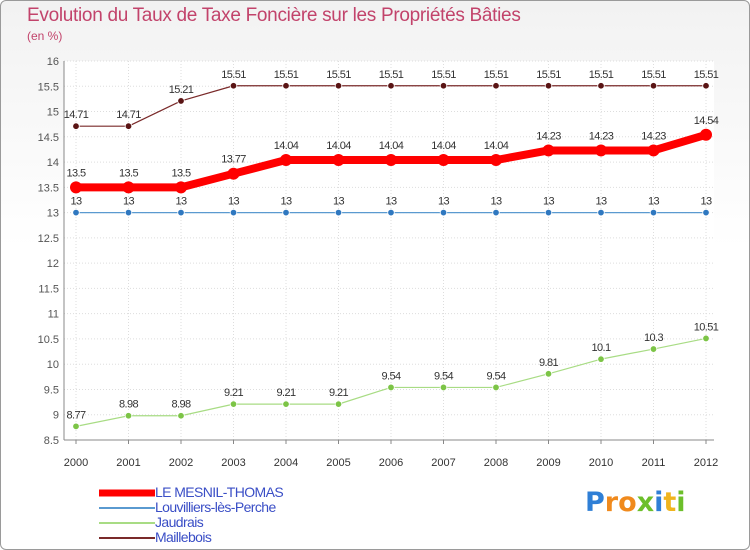 This screenshot has width=750, height=550. What do you see at coordinates (53, 315) in the screenshot?
I see `y-tick-label: 11` at bounding box center [53, 315].